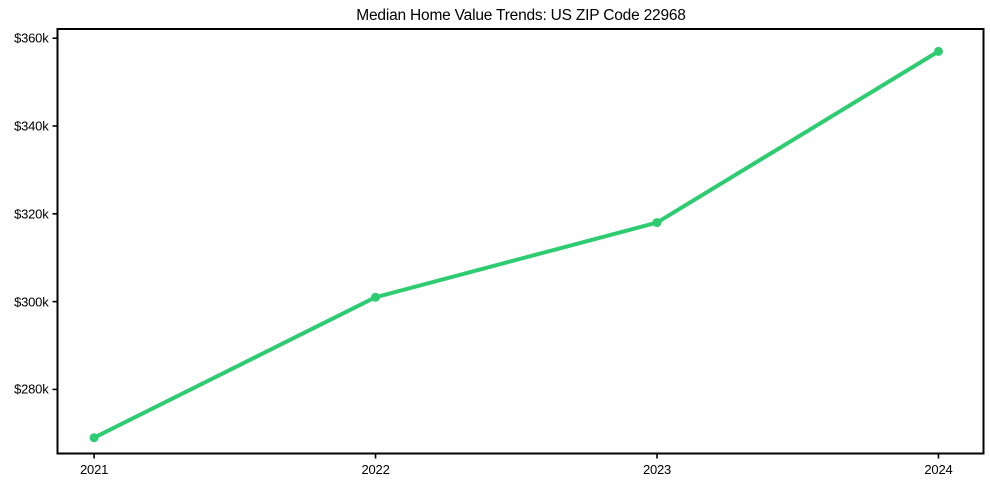 This screenshot has width=990, height=490. I want to click on x-tick-label-2: 2023, so click(657, 469).